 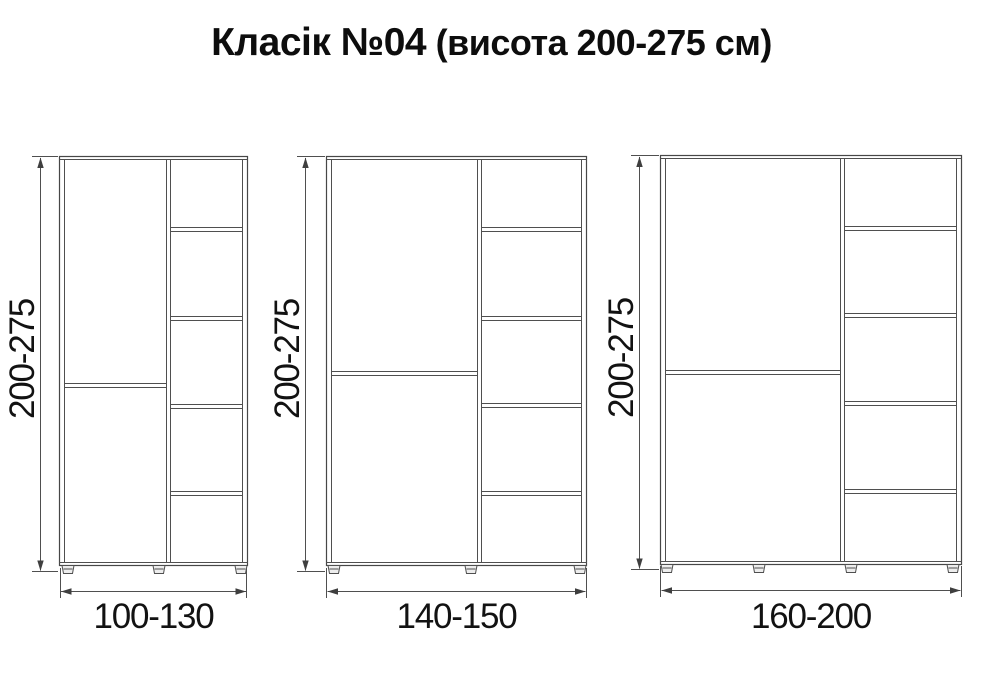 I want to click on title-subtitle: (висота 200-275 см), so click(x=599, y=42).